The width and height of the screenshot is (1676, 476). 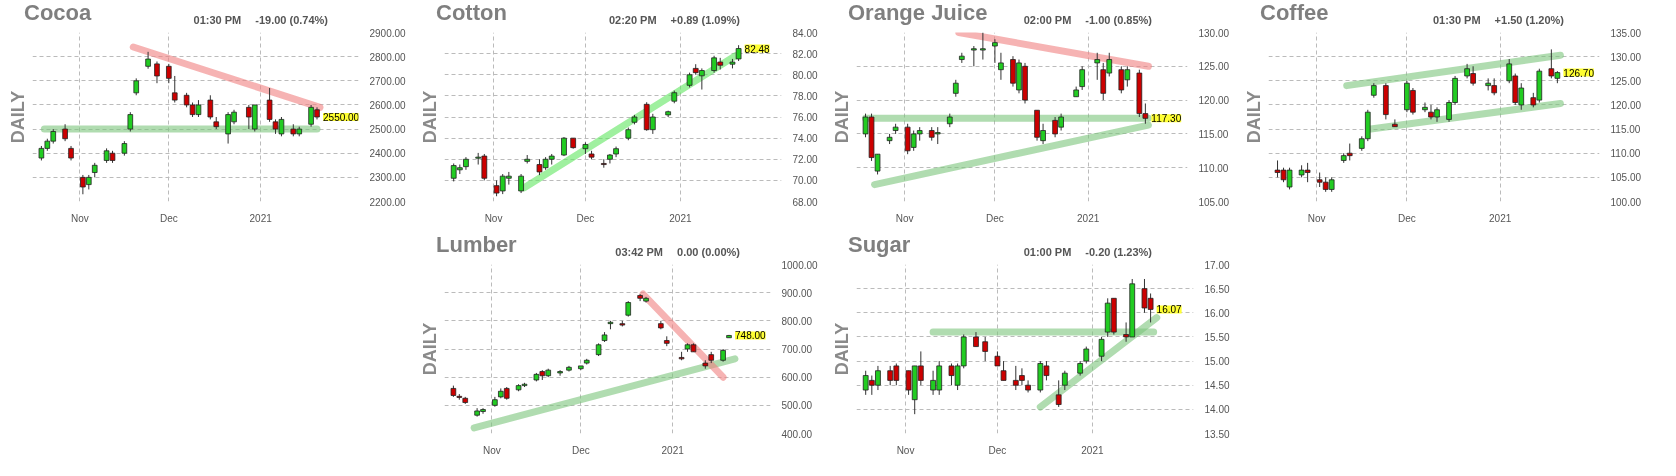 What do you see at coordinates (1626, 33) in the screenshot?
I see `y-tick-label: 135.00` at bounding box center [1626, 33].